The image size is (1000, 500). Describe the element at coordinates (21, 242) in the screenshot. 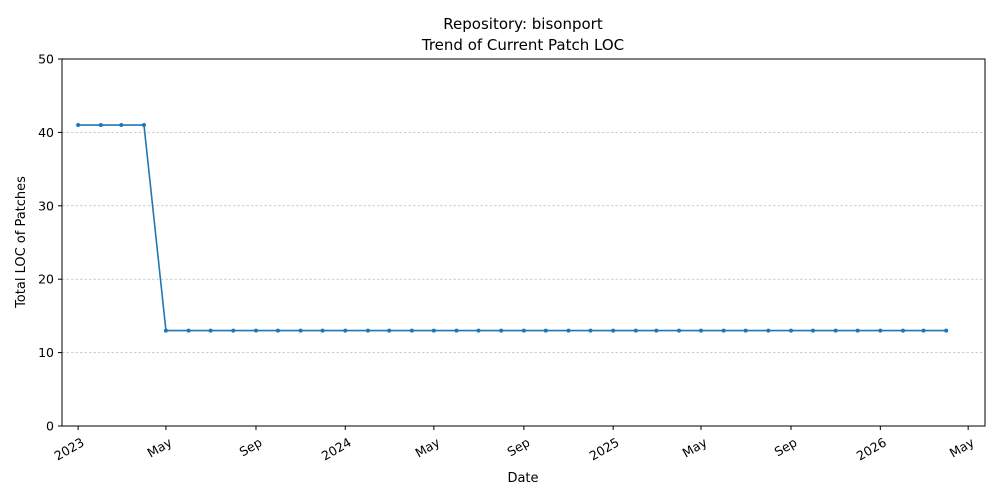

I see `y-axis-label: Total LOC of Patches` at that location.